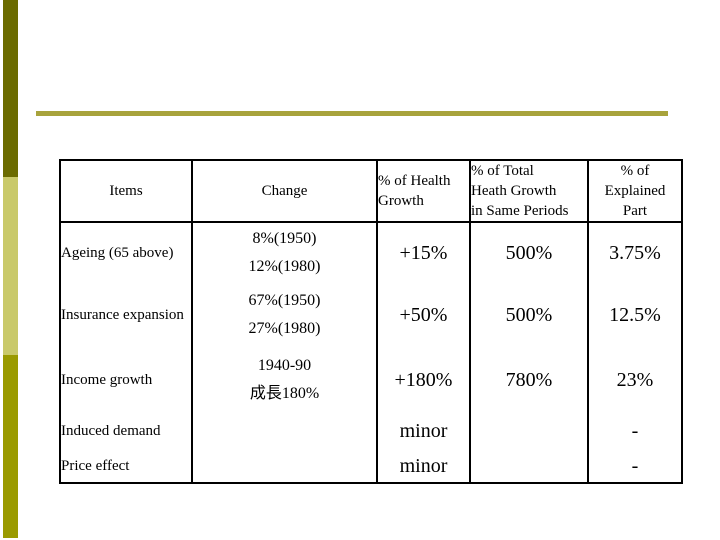 Image resolution: width=720 pixels, height=540 pixels. Describe the element at coordinates (126, 252) in the screenshot. I see `cell-item: Ageing (65 above)` at that location.